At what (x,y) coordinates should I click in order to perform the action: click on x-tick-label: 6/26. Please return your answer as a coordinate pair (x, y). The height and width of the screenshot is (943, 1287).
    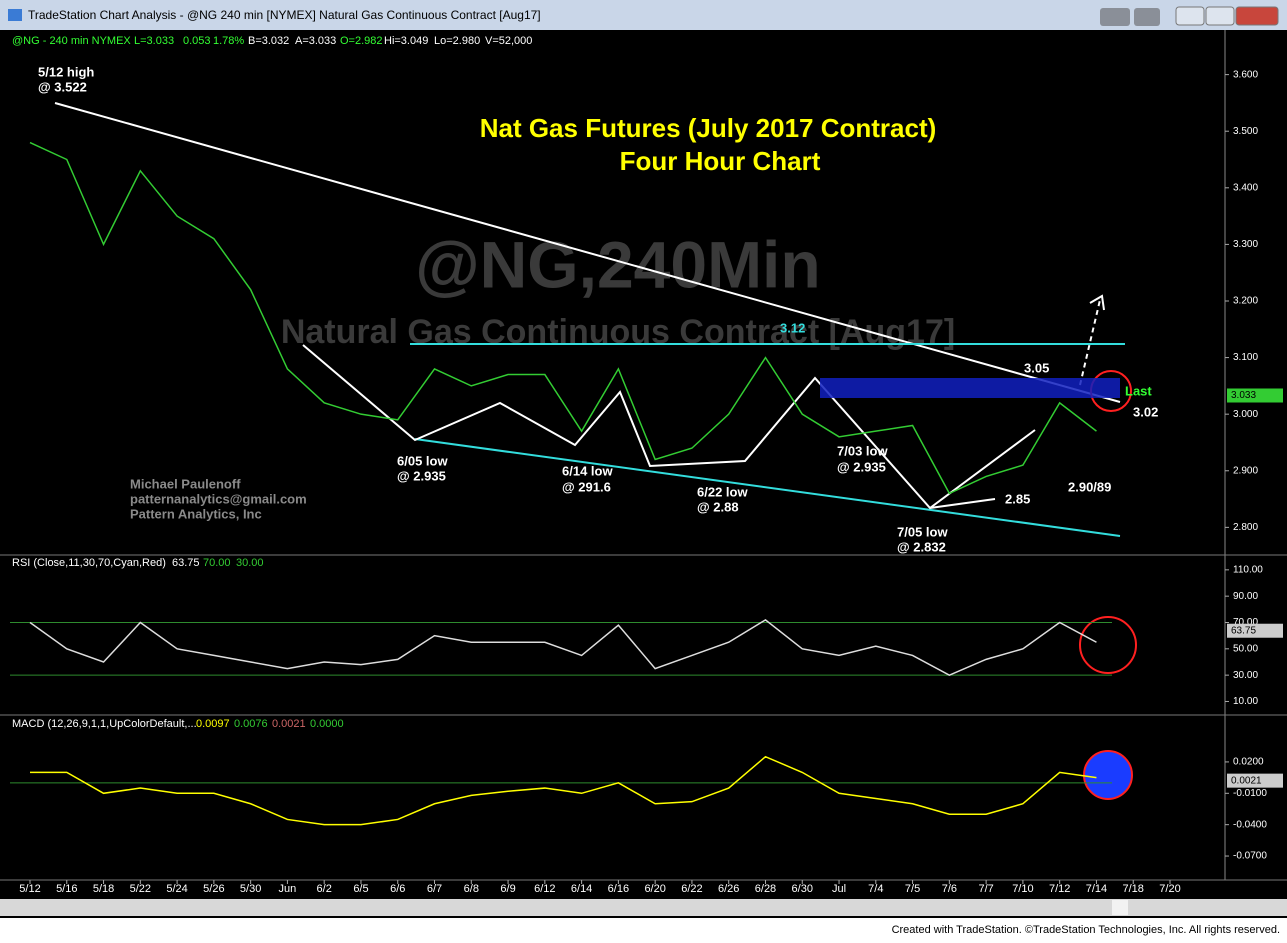
    Looking at the image, I should click on (728, 889).